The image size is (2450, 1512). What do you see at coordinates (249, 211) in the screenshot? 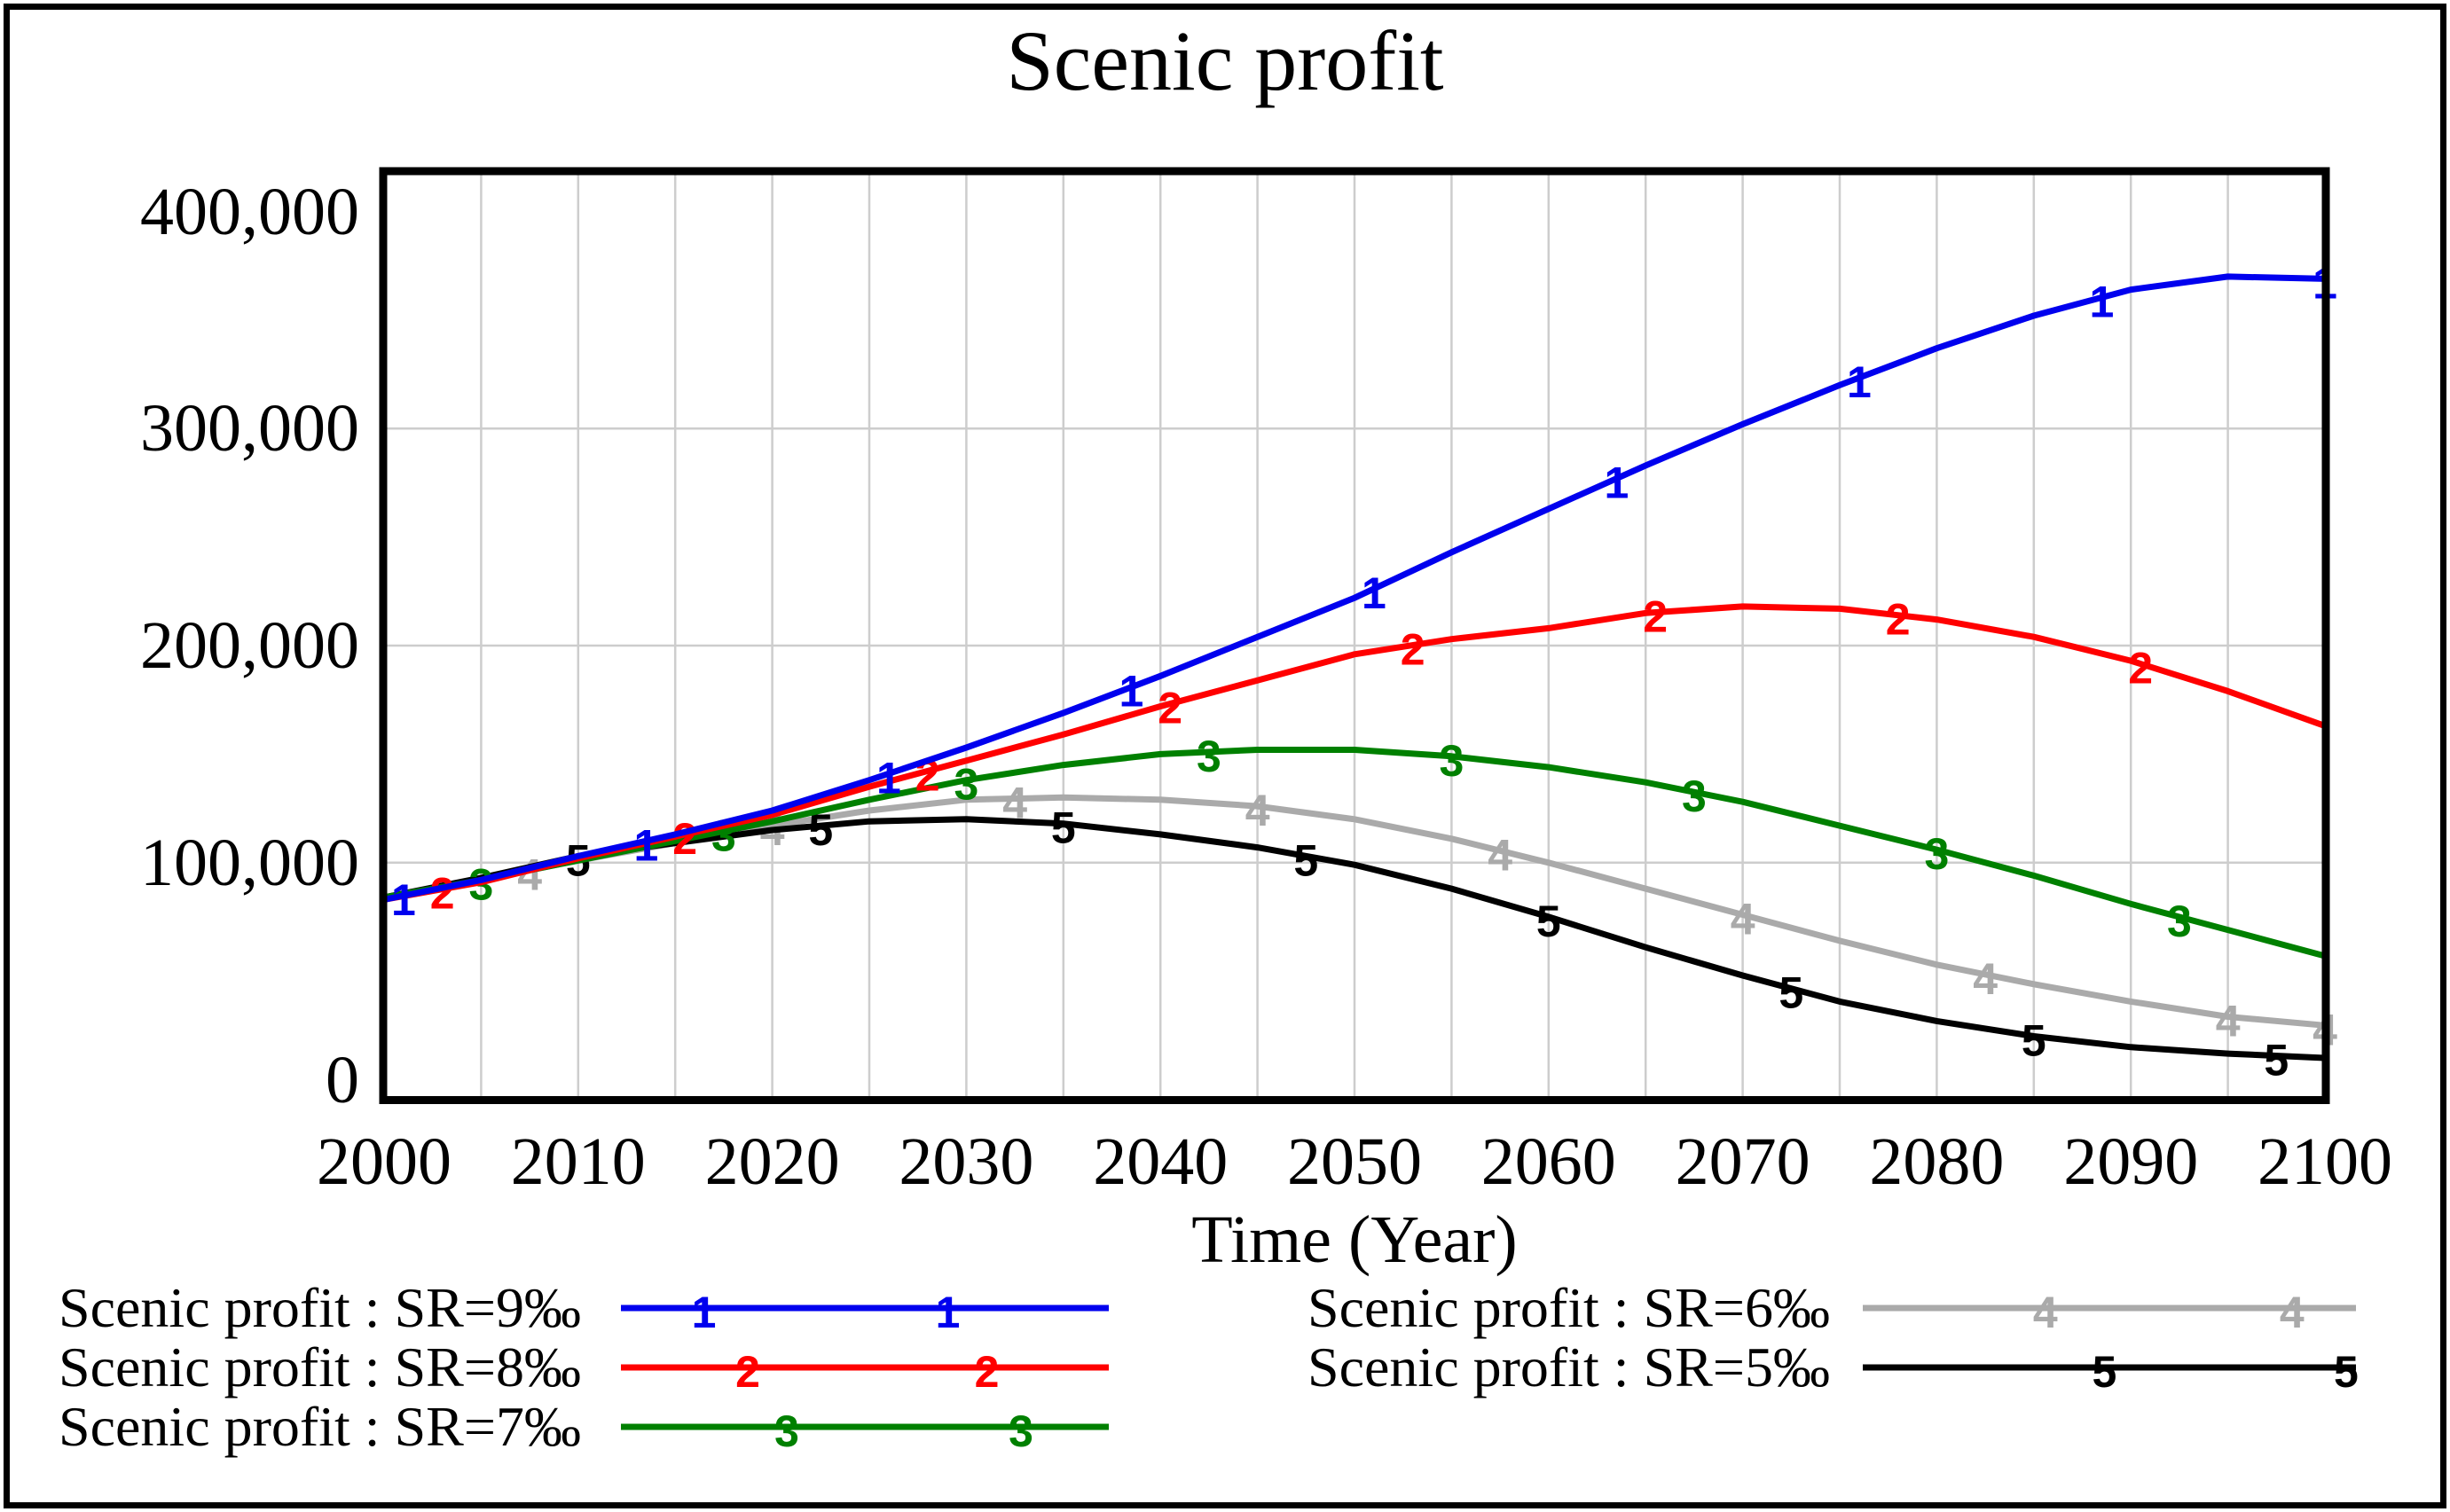
I see `y-axis-tick-label: 400,000` at bounding box center [249, 211].